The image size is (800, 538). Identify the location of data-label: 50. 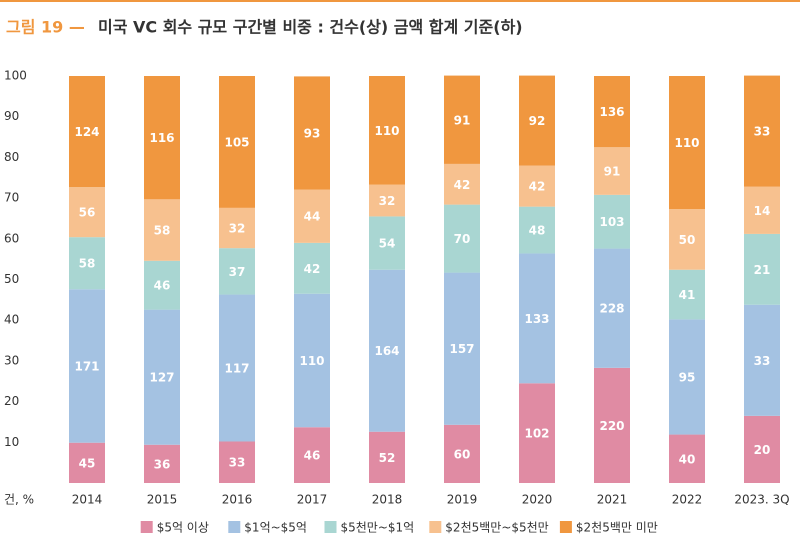
(687, 240).